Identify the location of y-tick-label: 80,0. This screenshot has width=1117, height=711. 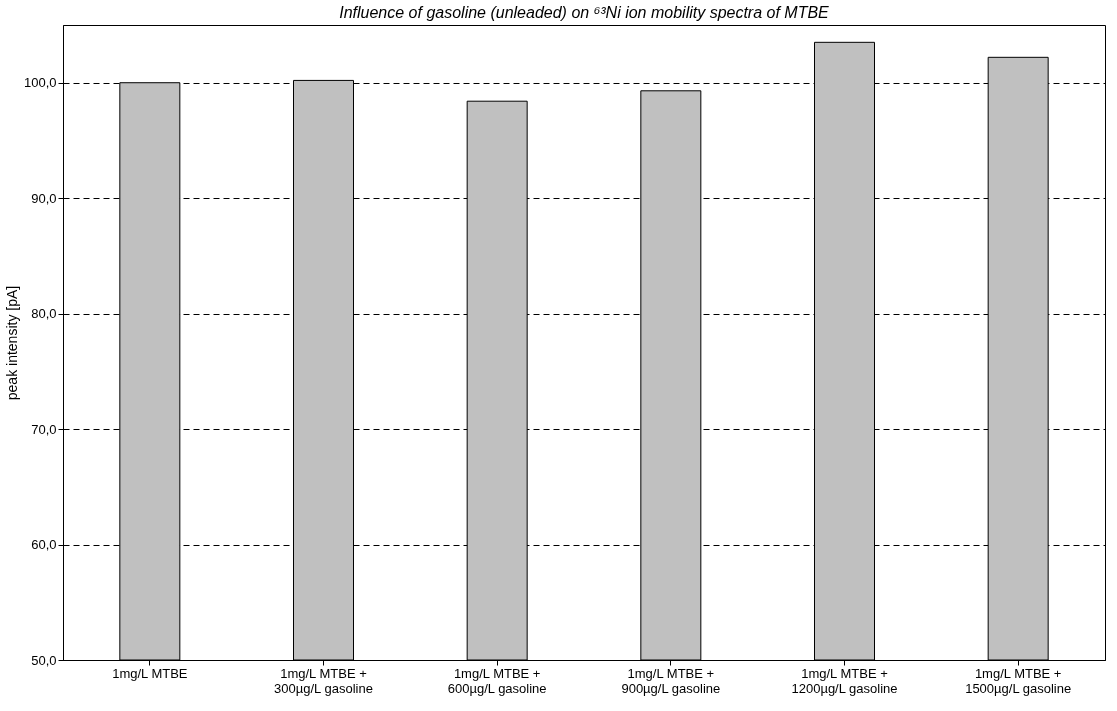
(44, 314).